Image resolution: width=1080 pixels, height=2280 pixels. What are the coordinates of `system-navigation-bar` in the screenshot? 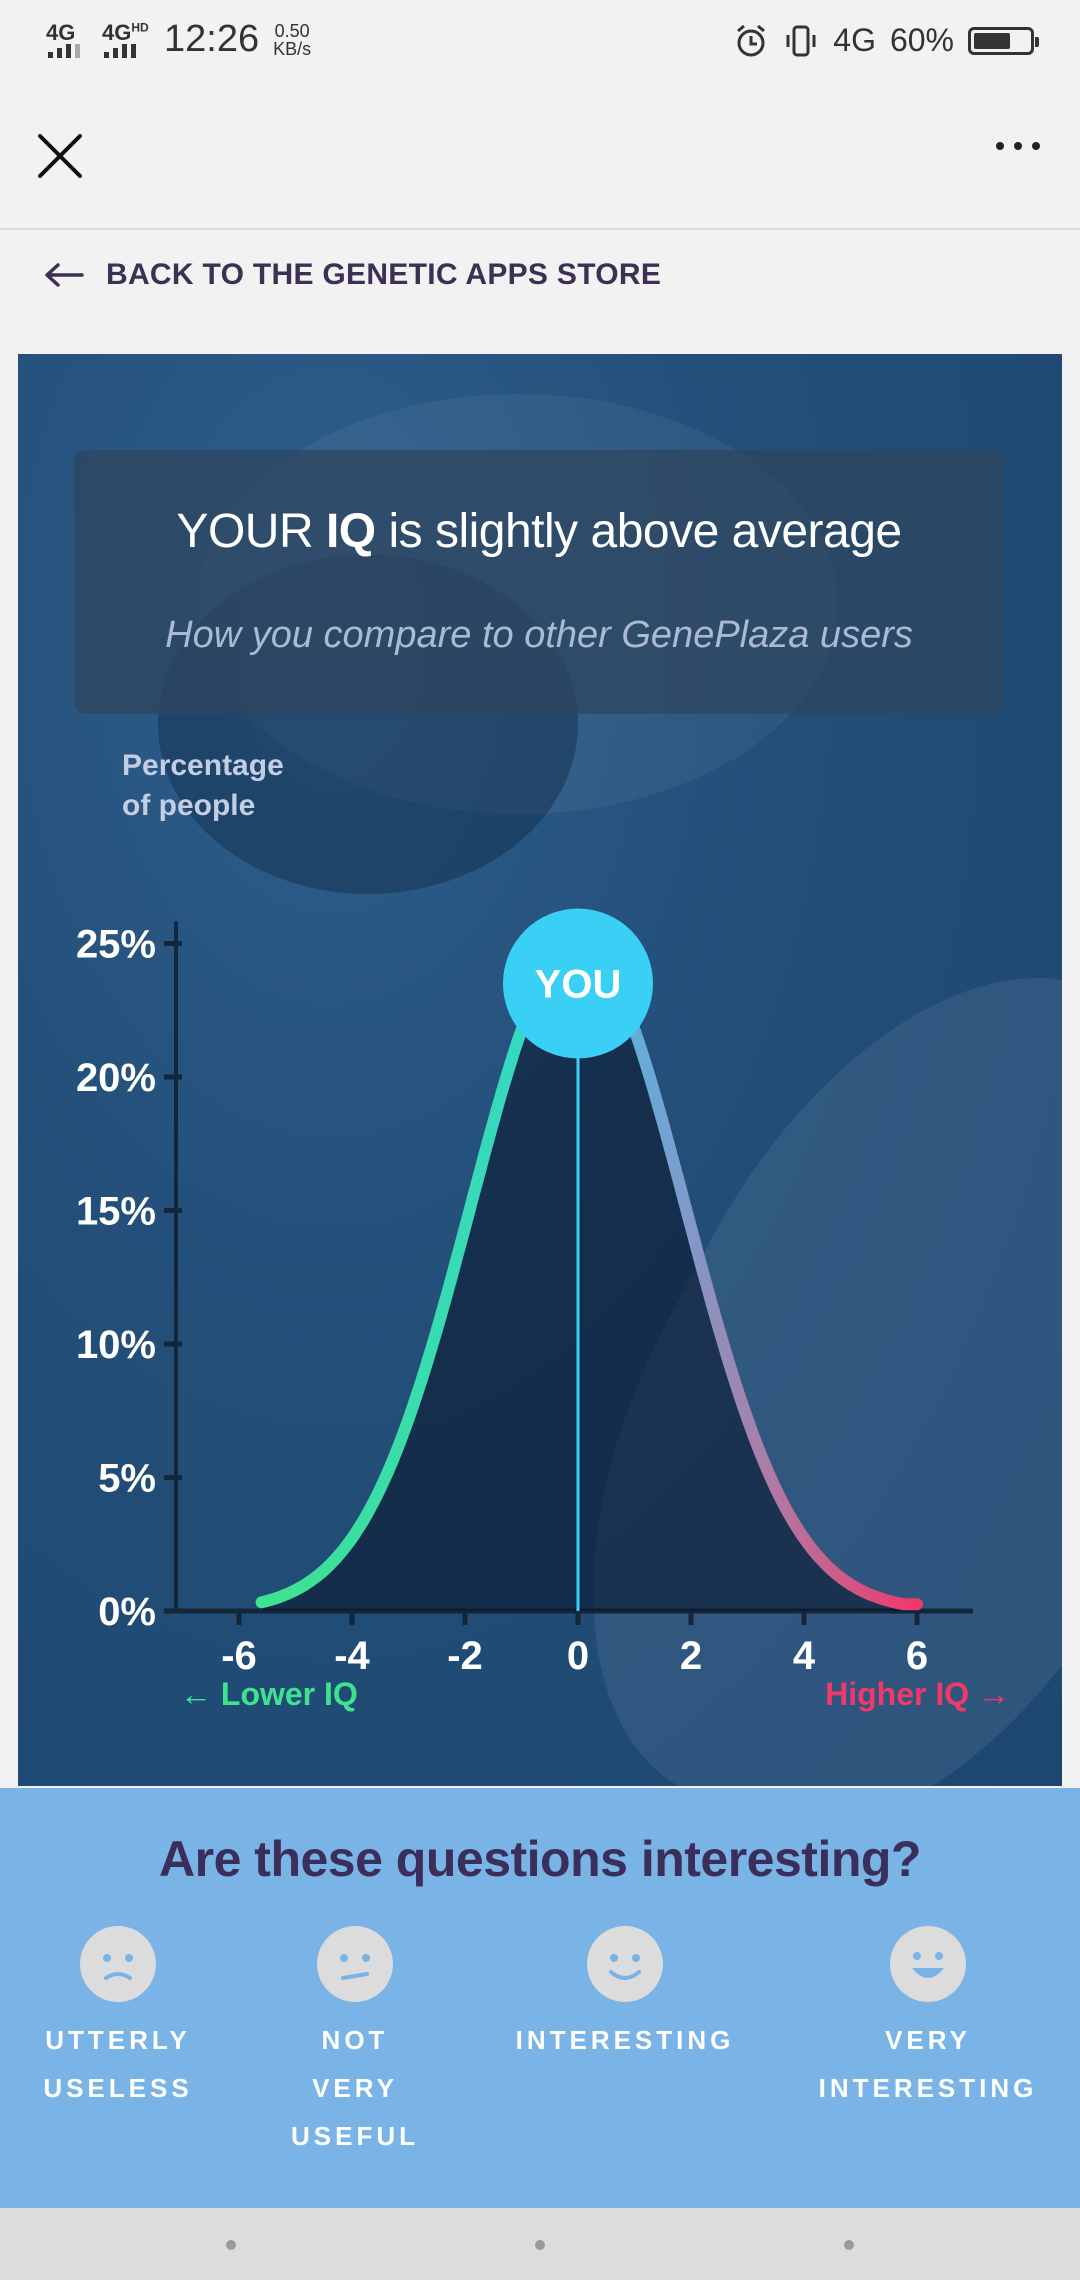 It's located at (540, 2244).